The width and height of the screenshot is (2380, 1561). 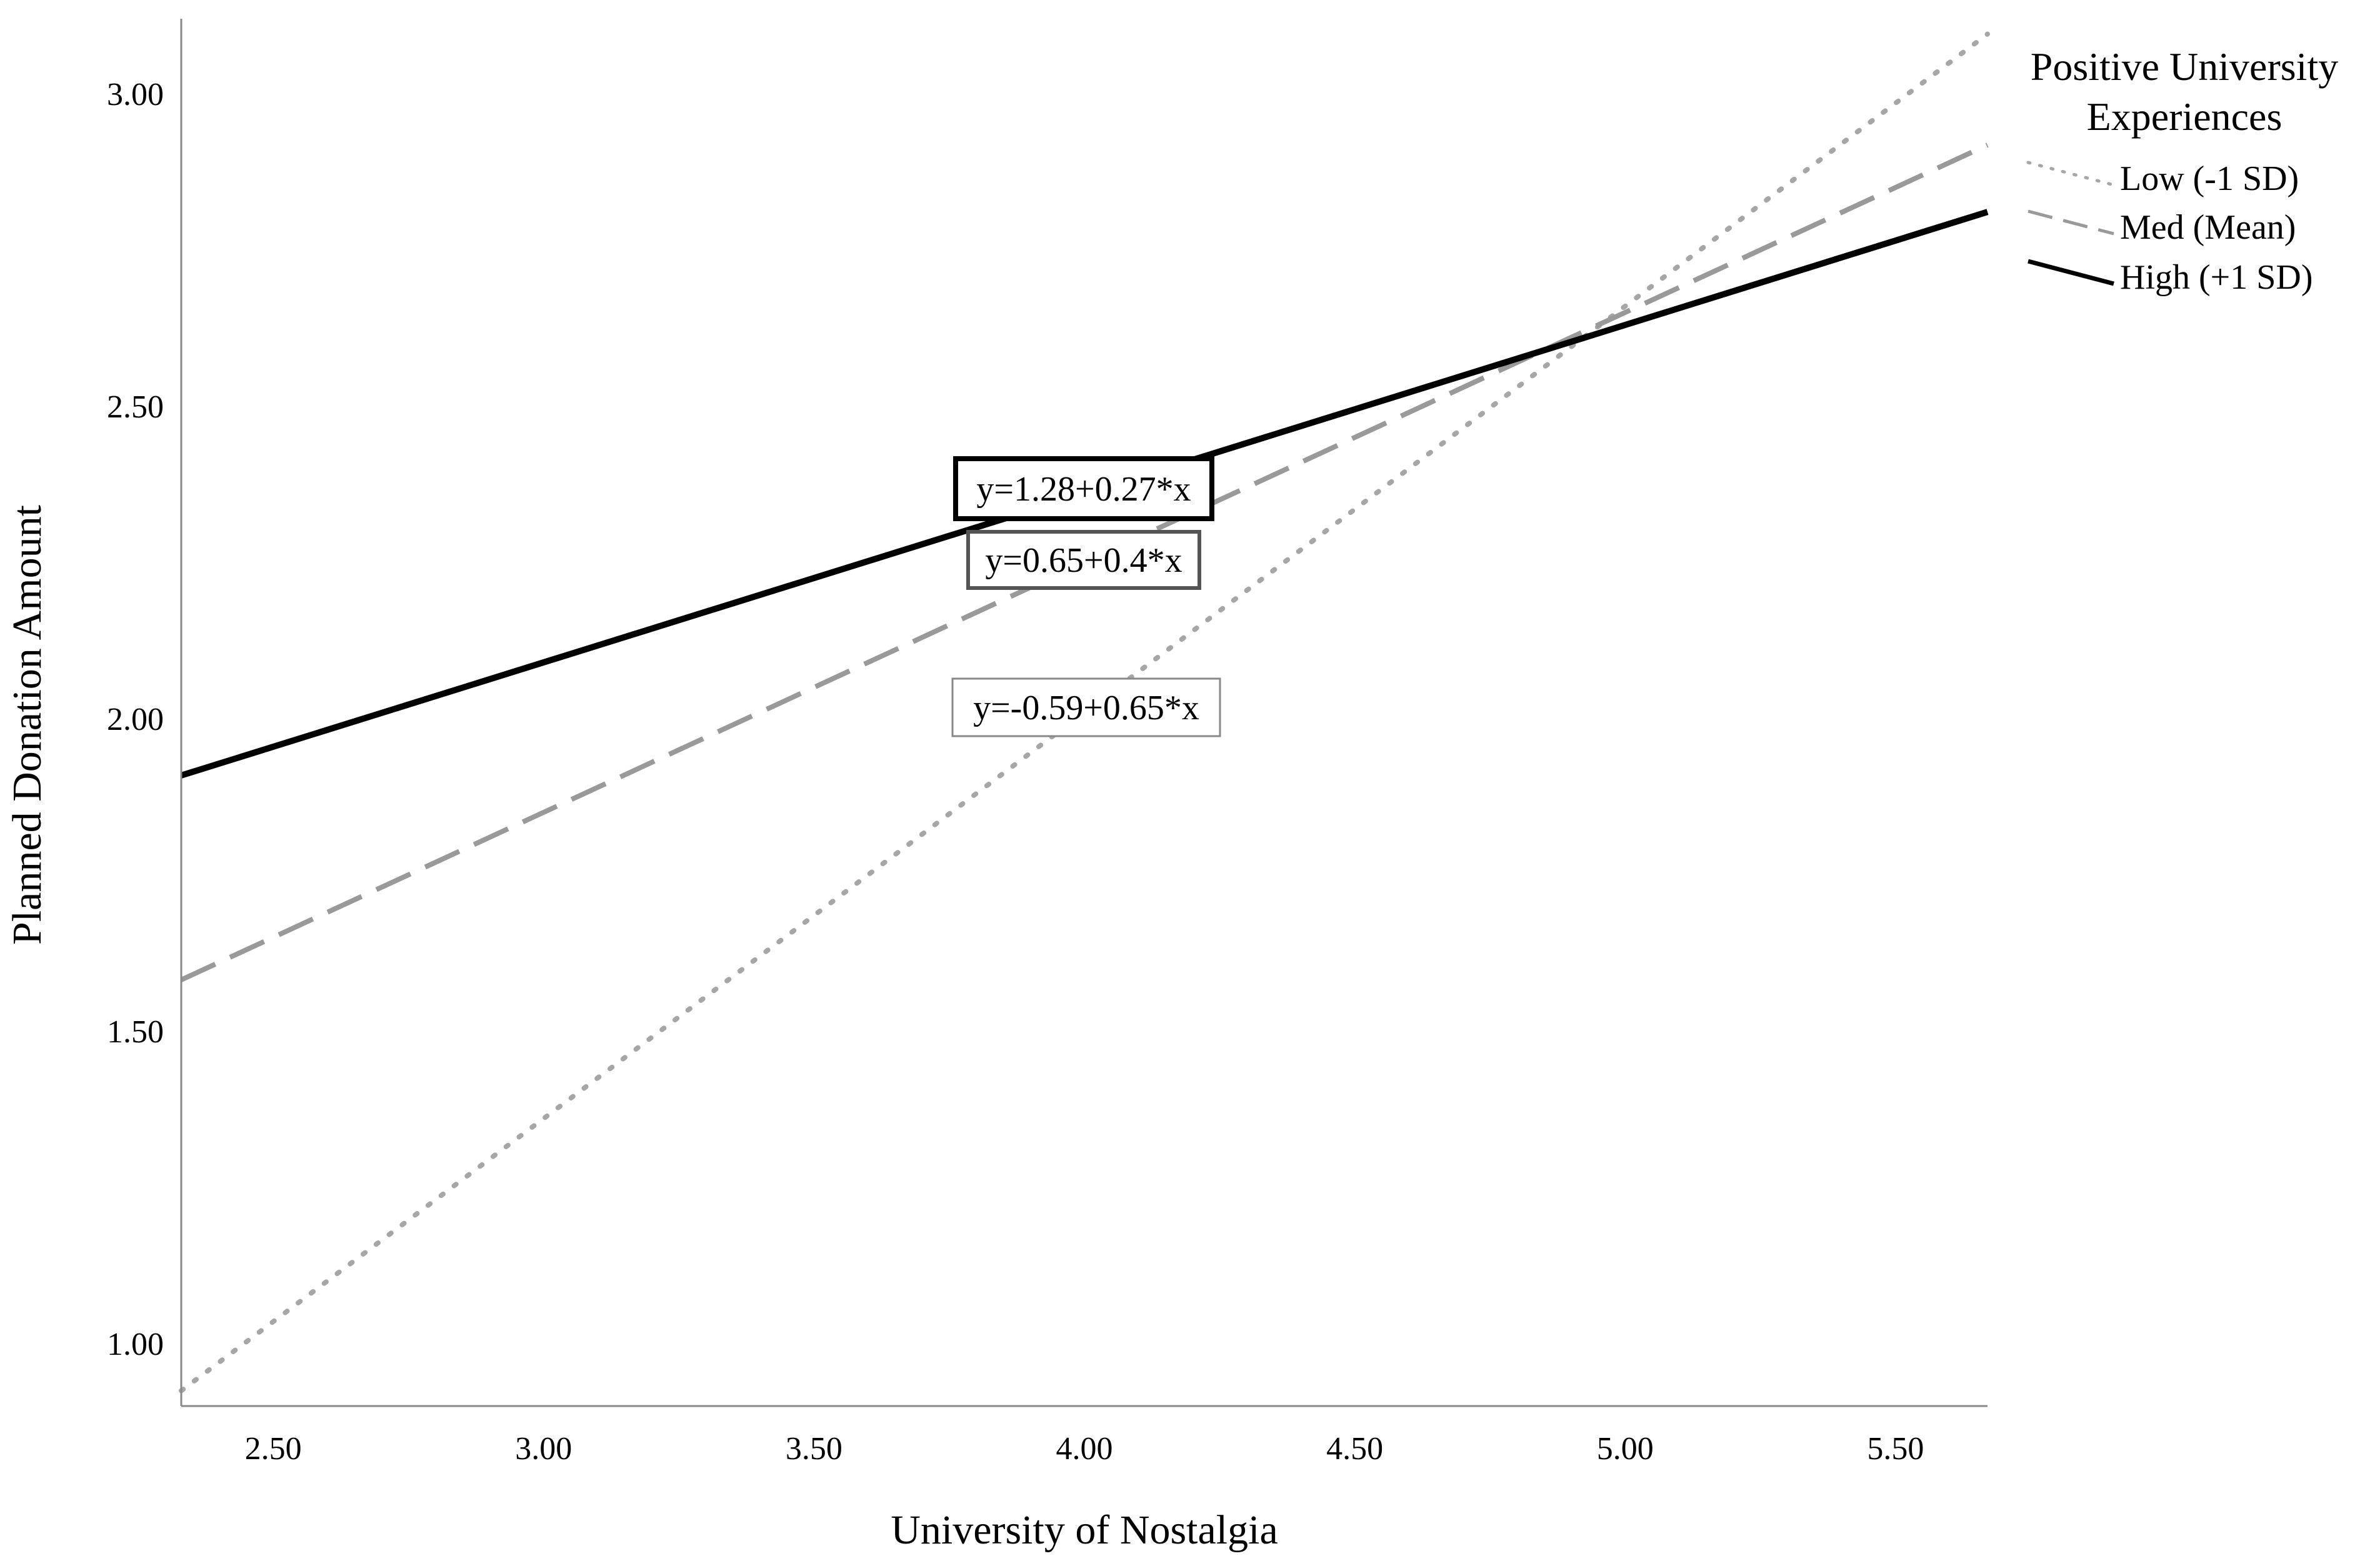 What do you see at coordinates (2071, 174) in the screenshot?
I see `legend-swatch-dotted` at bounding box center [2071, 174].